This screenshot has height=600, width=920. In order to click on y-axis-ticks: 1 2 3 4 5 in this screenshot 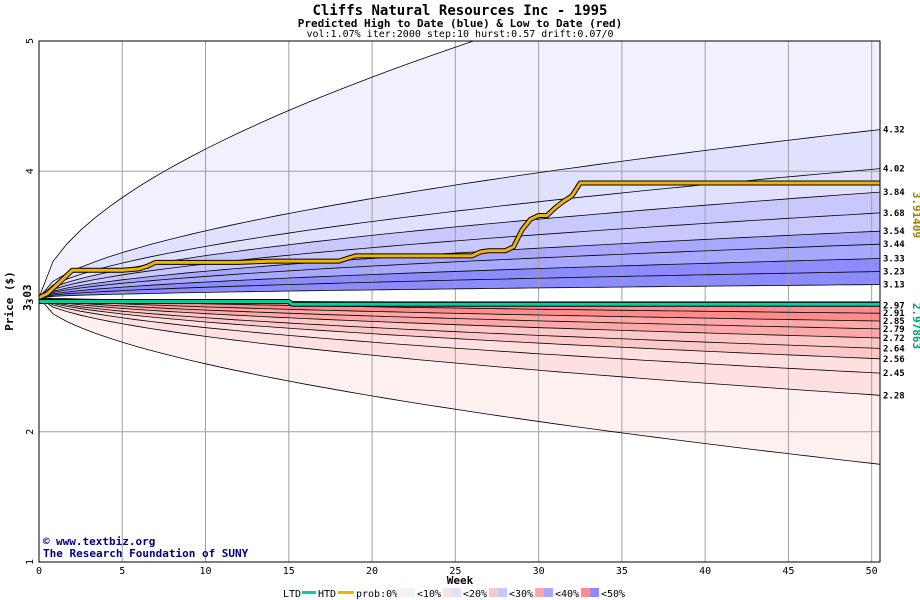, I will do `click(30, 301)`.